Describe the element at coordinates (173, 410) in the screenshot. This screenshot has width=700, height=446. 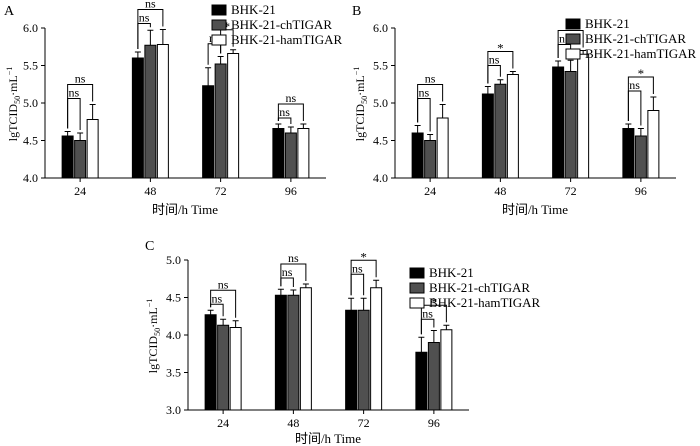
I see `y-tick-label: 3.0` at that location.